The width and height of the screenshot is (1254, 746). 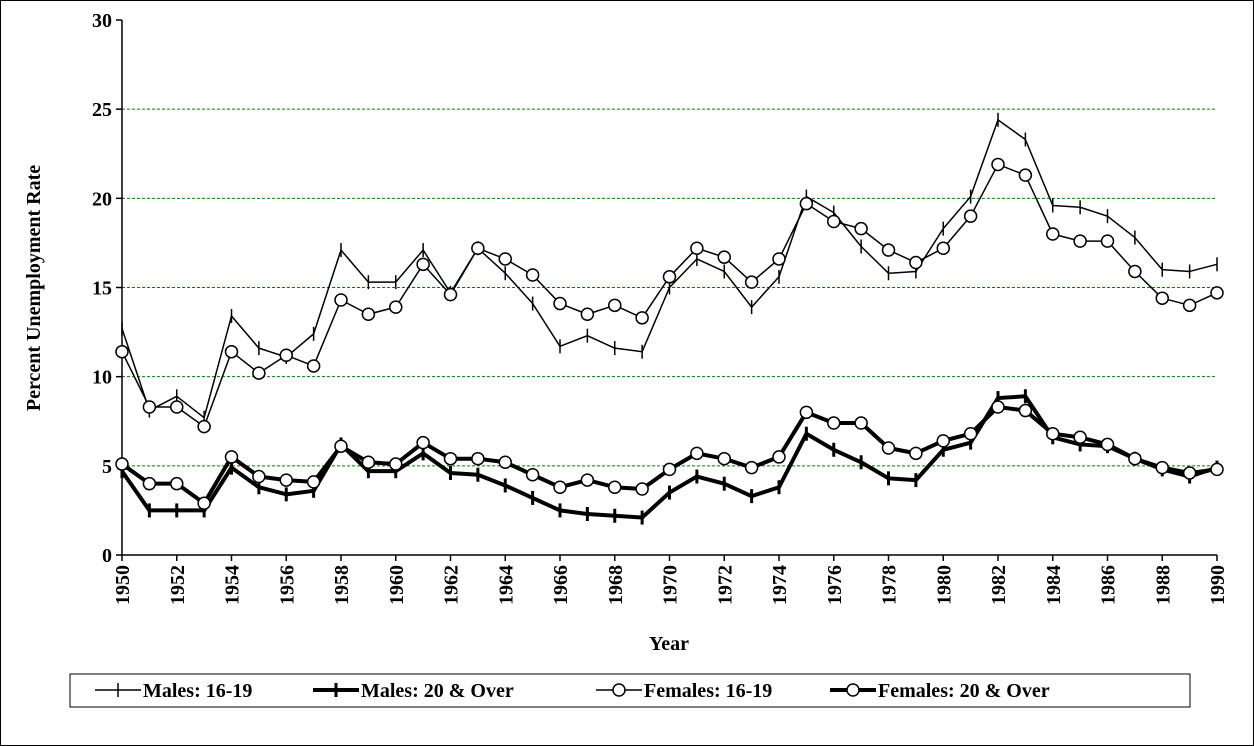 What do you see at coordinates (616, 585) in the screenshot?
I see `x-tick-label: 1968` at bounding box center [616, 585].